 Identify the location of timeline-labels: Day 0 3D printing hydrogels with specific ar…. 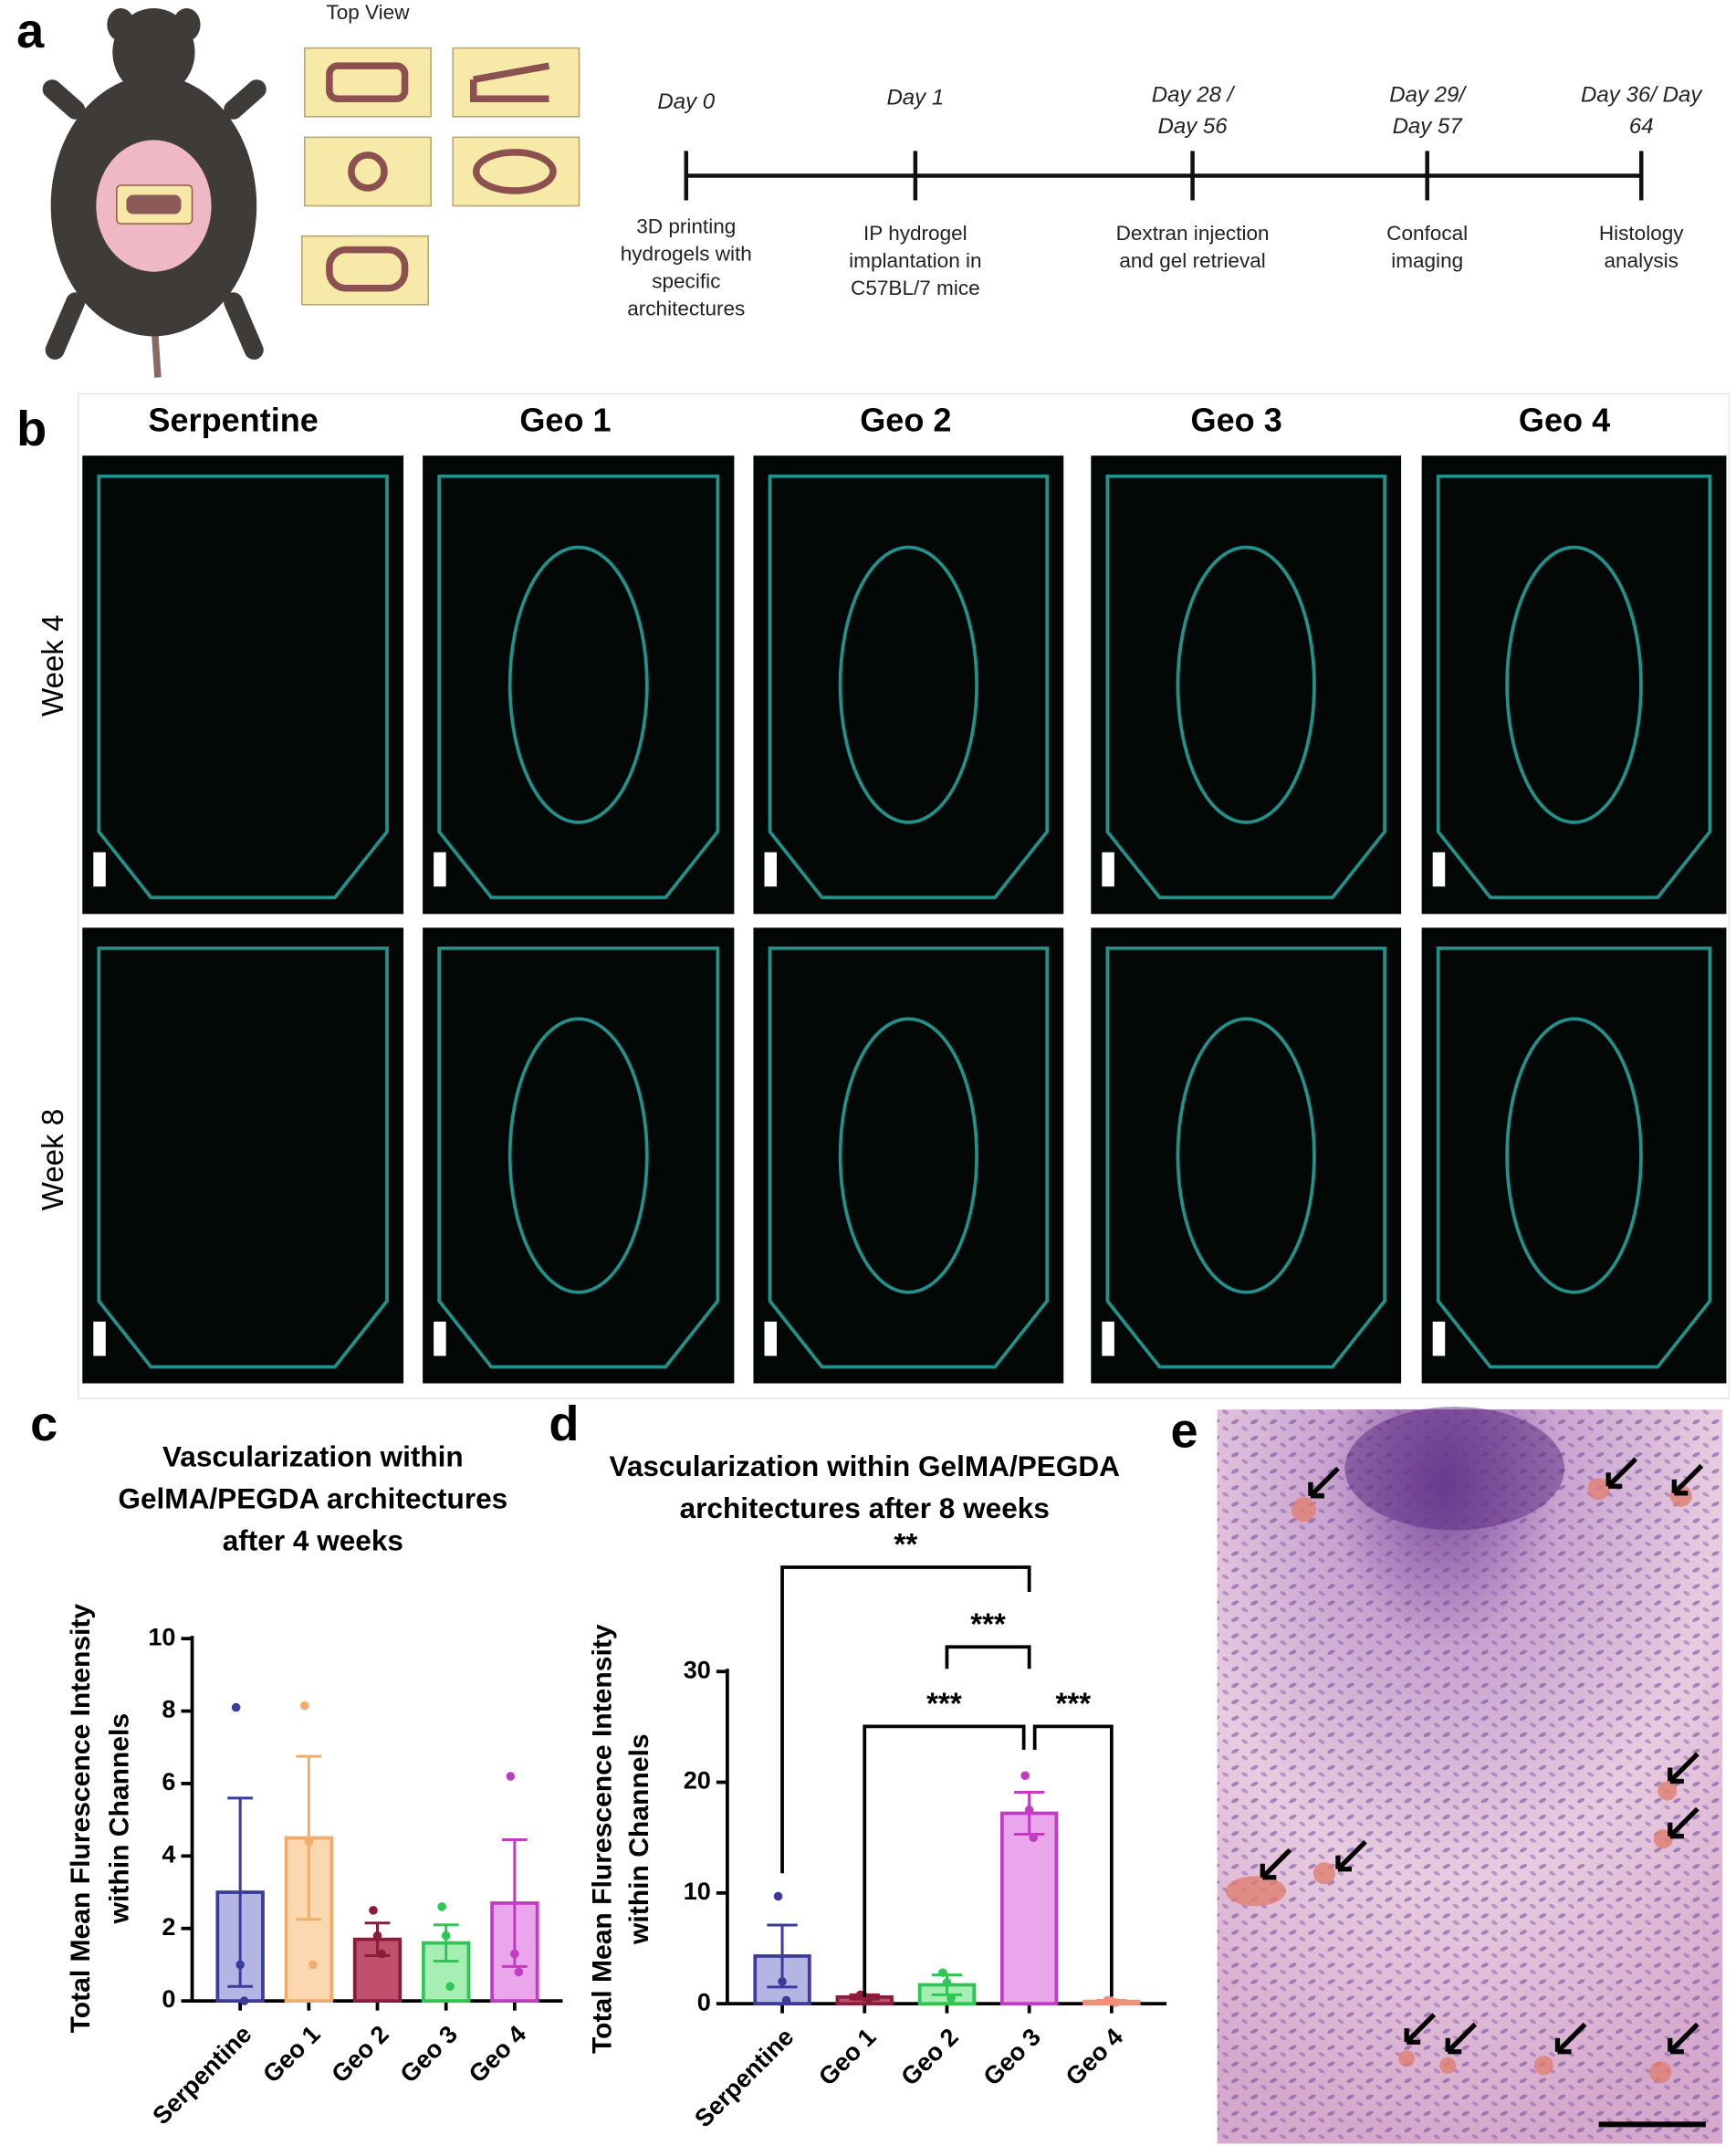
(1162, 202).